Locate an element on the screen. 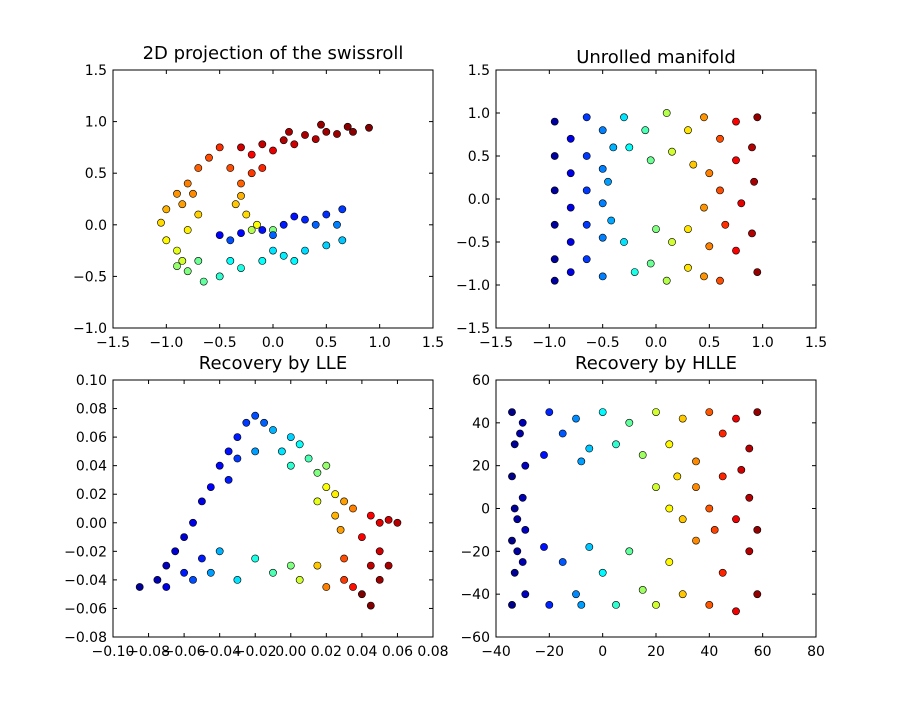 The height and width of the screenshot is (712, 906). y-tick-label: 0.06 is located at coordinates (91, 438).